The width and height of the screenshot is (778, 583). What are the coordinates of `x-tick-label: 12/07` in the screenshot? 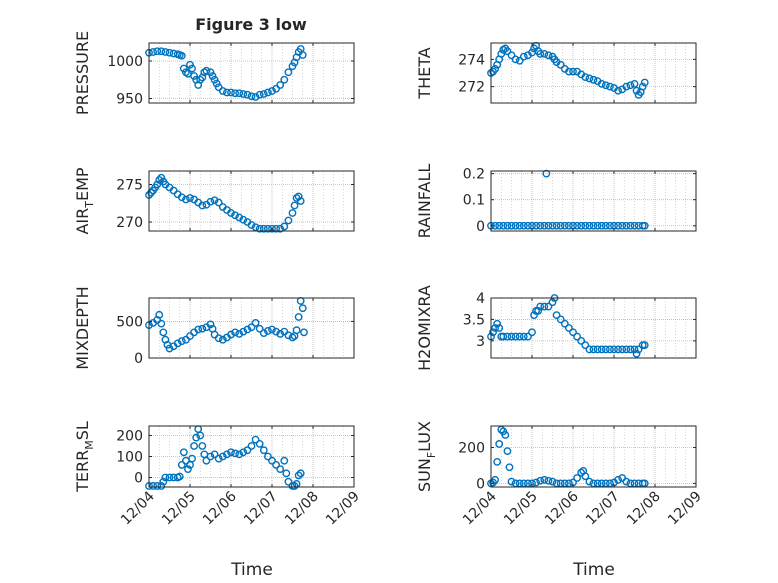 It's located at (261, 509).